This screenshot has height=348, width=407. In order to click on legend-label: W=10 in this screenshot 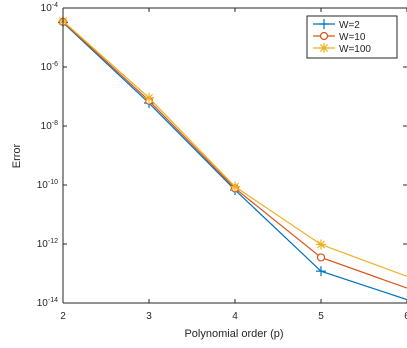, I will do `click(352, 37)`.